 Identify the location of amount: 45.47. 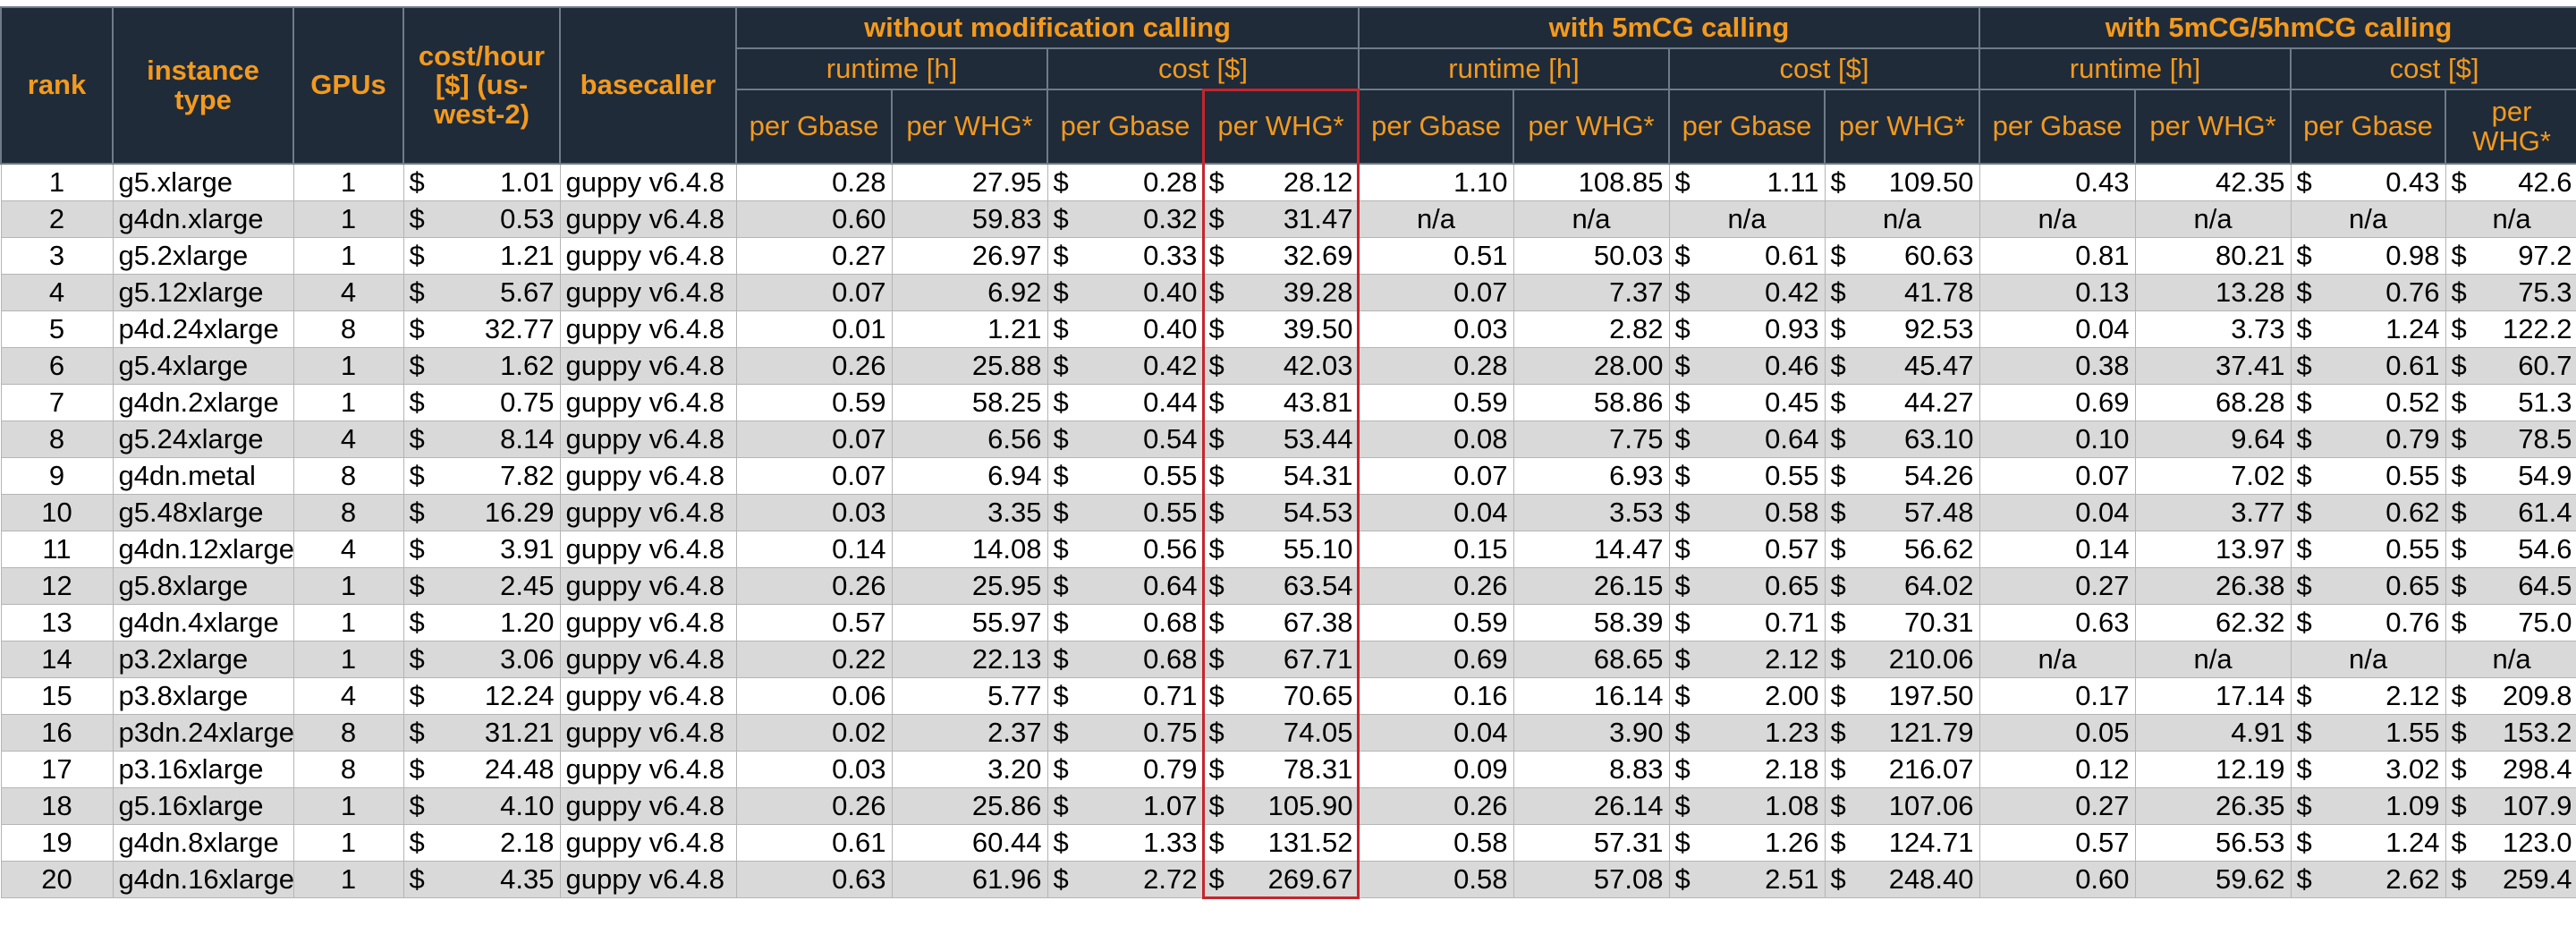
(1938, 365).